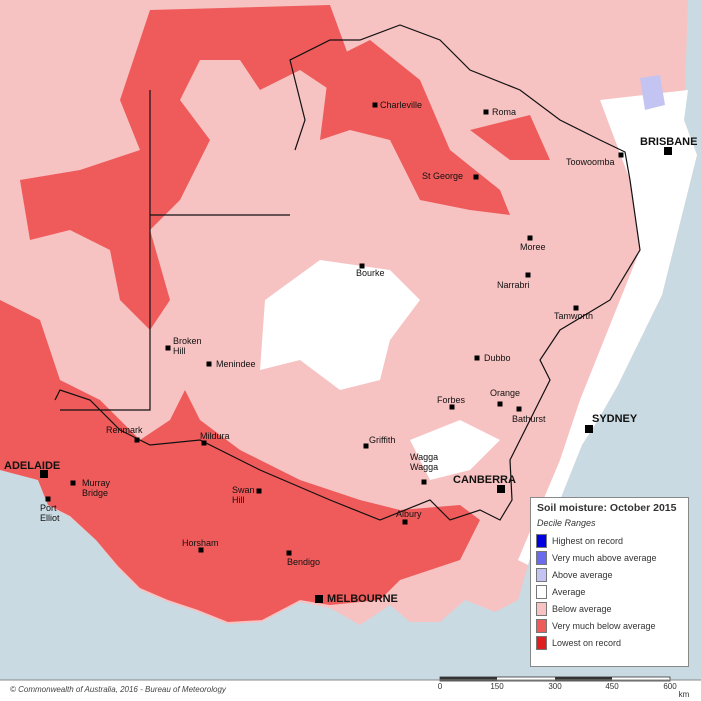 The height and width of the screenshot is (701, 701). What do you see at coordinates (505, 393) in the screenshot?
I see `town-label: Orange` at bounding box center [505, 393].